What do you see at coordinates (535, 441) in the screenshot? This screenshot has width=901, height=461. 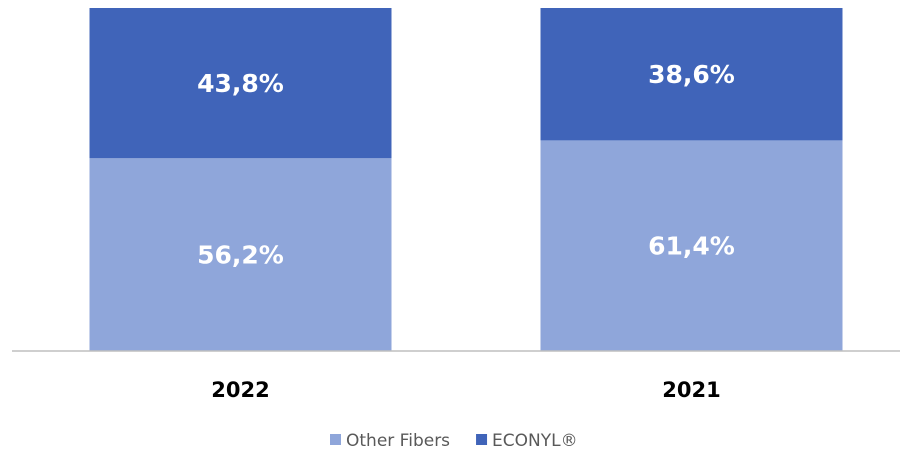 I see `legend-label: ECONYL®` at bounding box center [535, 441].